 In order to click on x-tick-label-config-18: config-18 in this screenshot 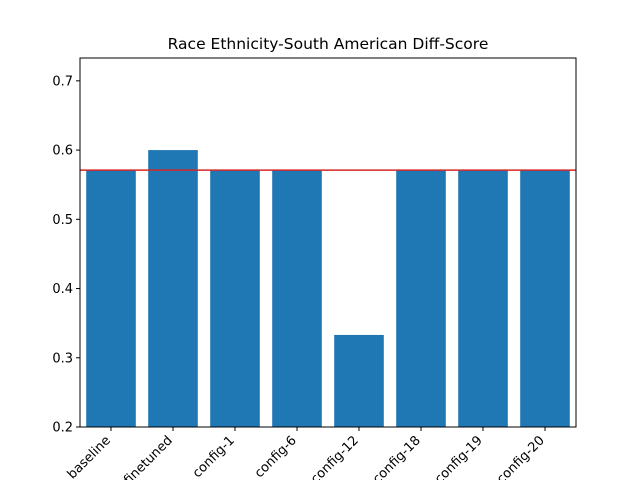, I will do `click(397, 456)`.